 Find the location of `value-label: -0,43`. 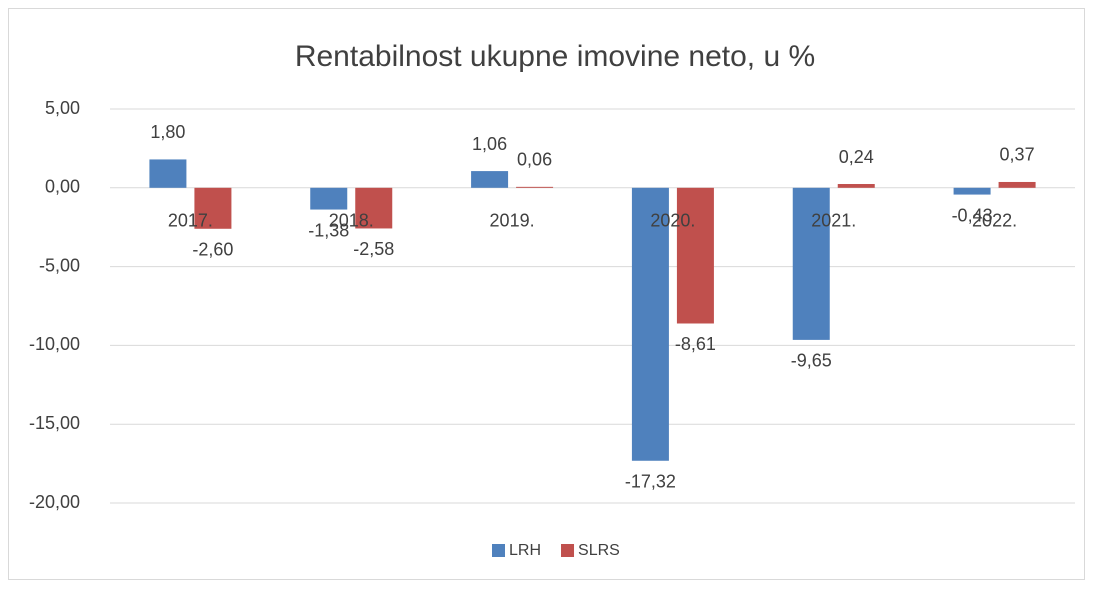

value-label: -0,43 is located at coordinates (972, 215).